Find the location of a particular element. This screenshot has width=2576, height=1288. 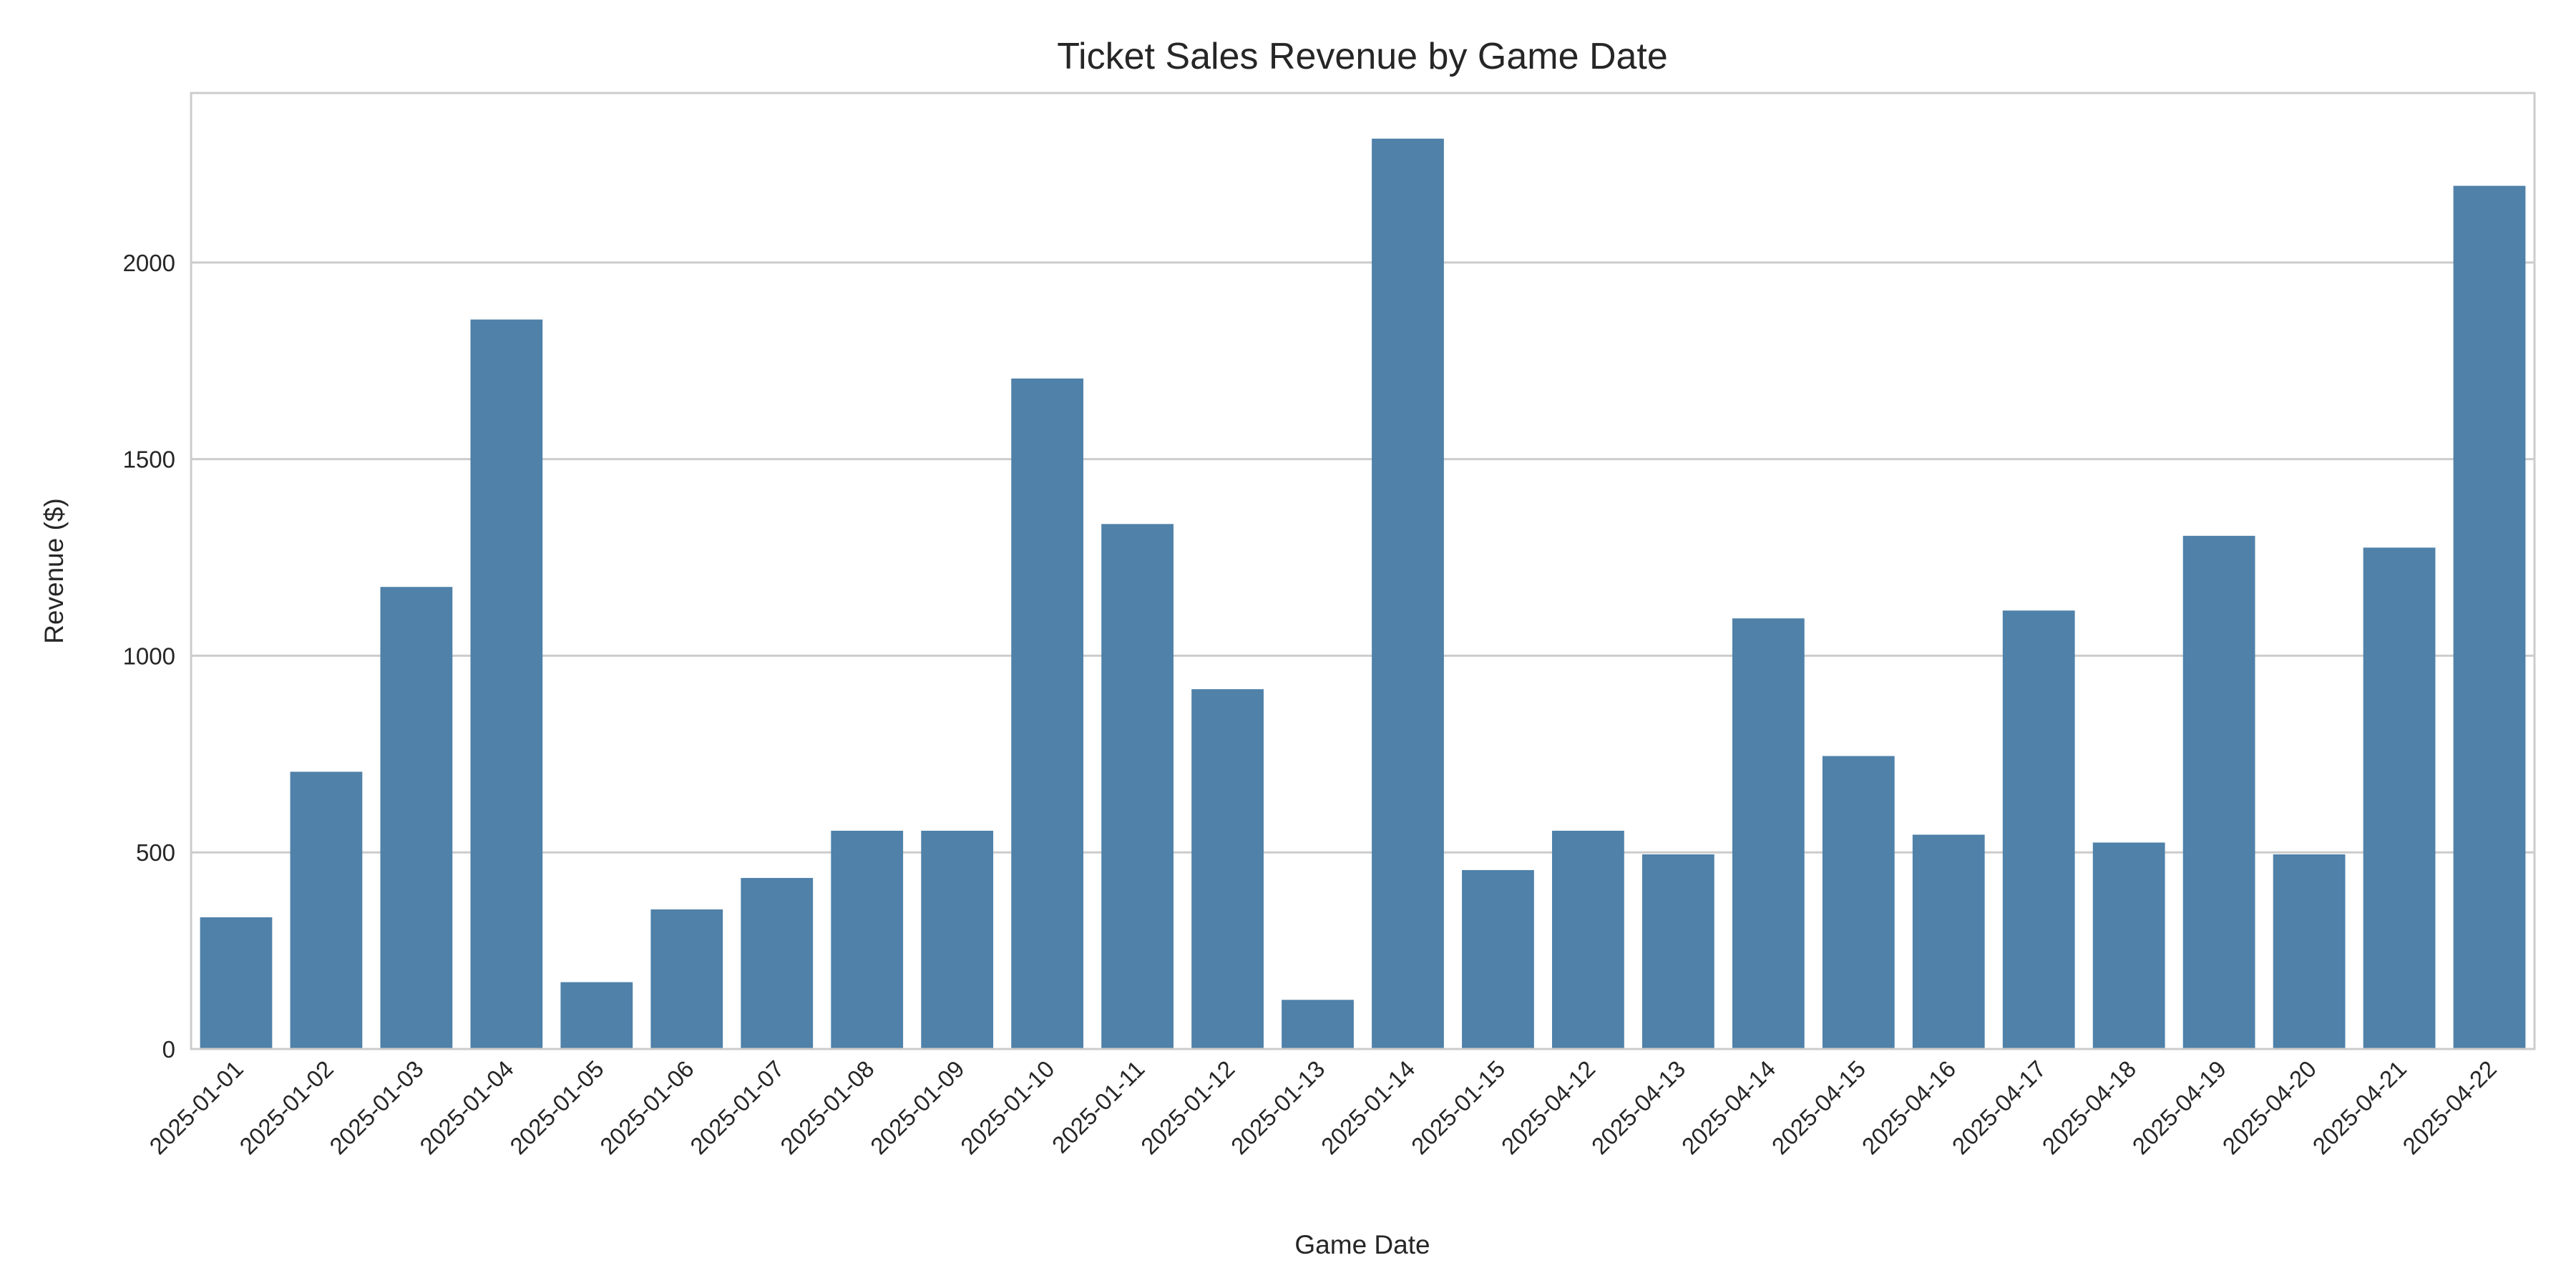

y-axis-label: Revenue ($) is located at coordinates (54, 571).